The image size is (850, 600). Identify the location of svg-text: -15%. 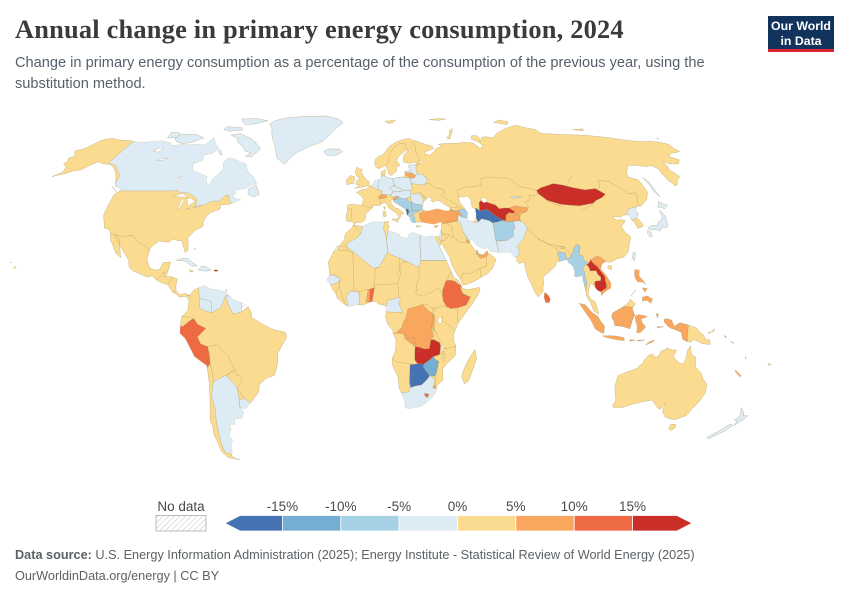
(283, 506).